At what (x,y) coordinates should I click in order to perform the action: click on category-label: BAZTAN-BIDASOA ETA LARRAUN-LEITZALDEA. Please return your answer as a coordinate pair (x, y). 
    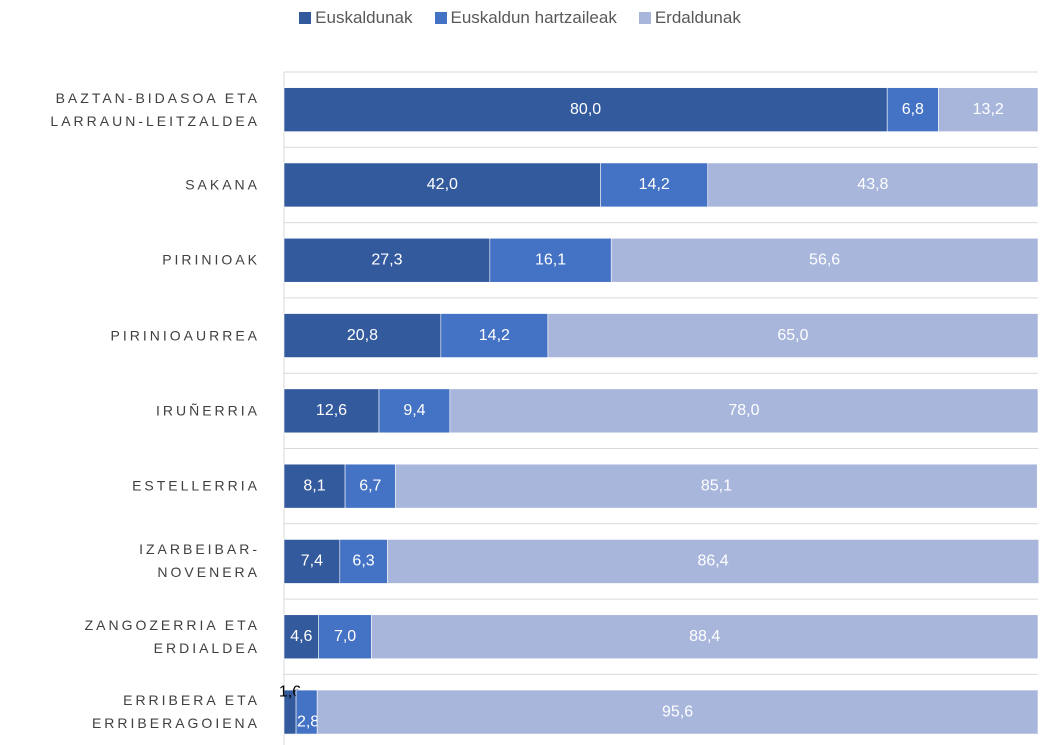
    Looking at the image, I should click on (155, 109).